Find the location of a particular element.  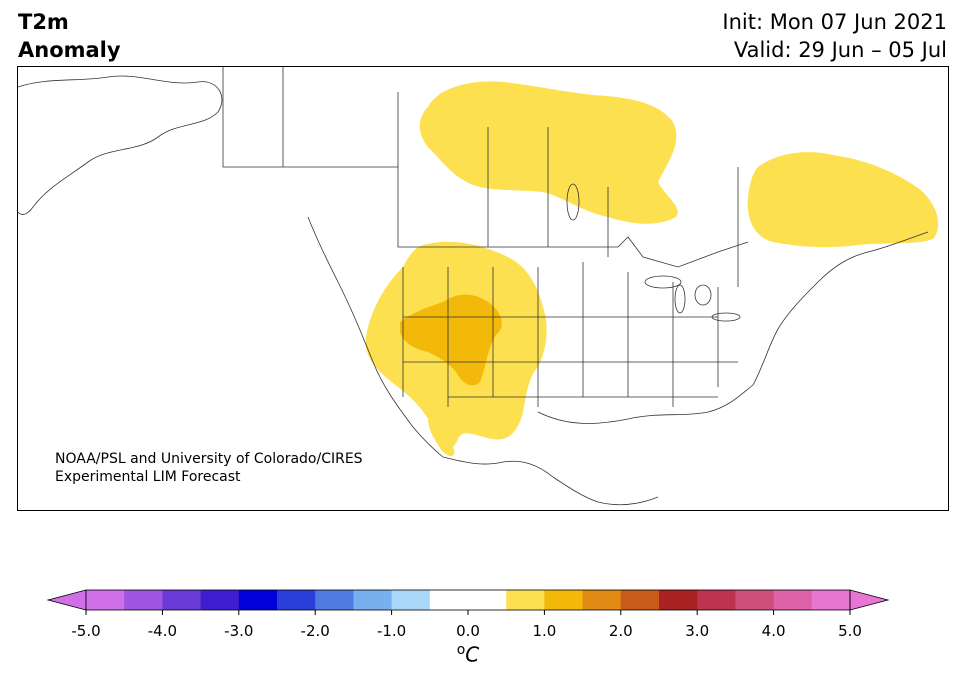

colorbar-under-arrow is located at coordinates (66, 600).